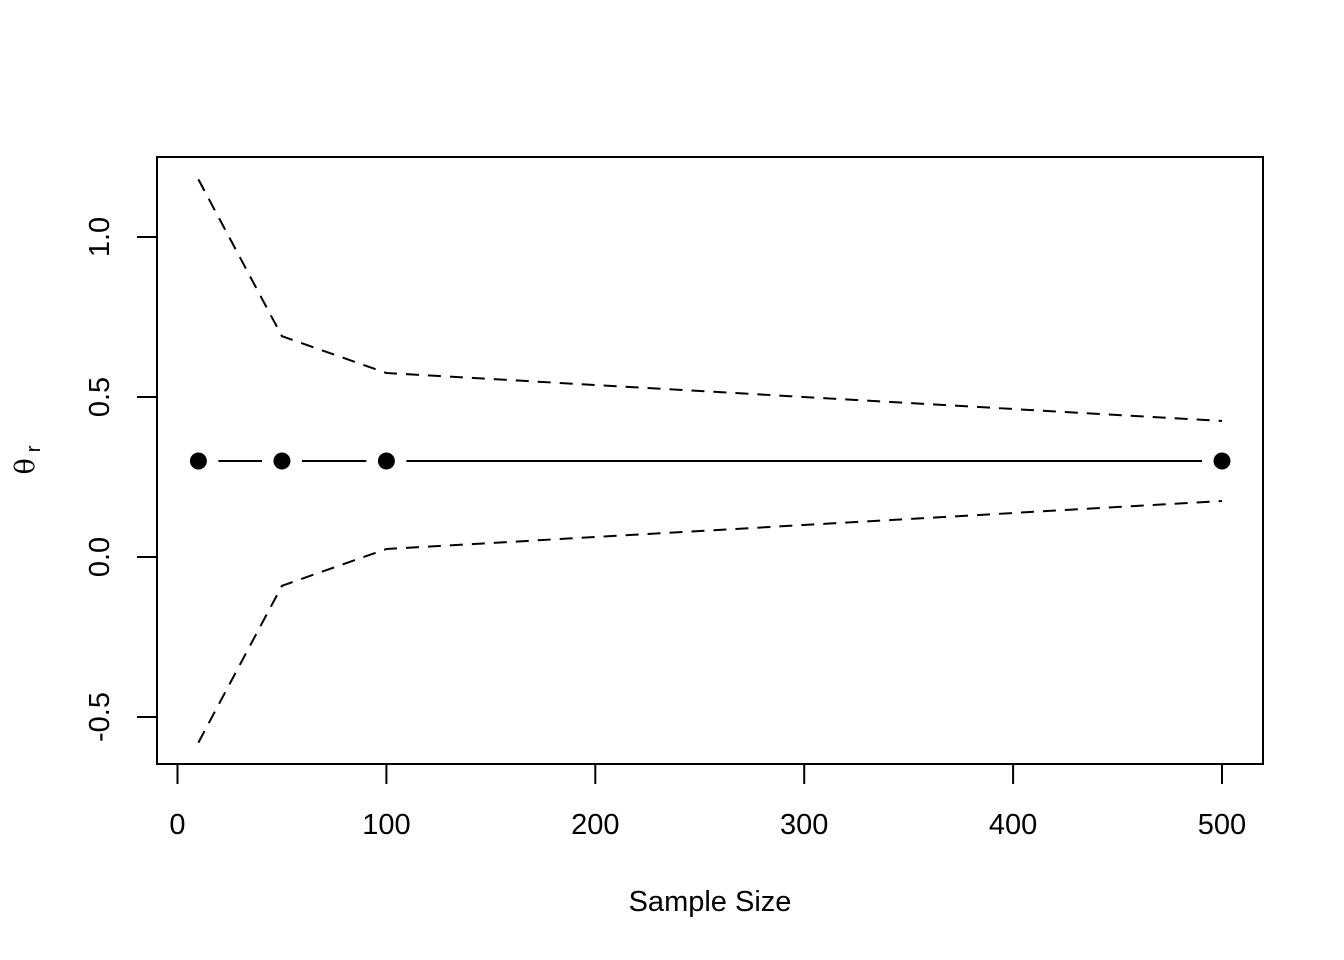 The height and width of the screenshot is (960, 1344). I want to click on y-tick-label: 0.0, so click(100, 557).